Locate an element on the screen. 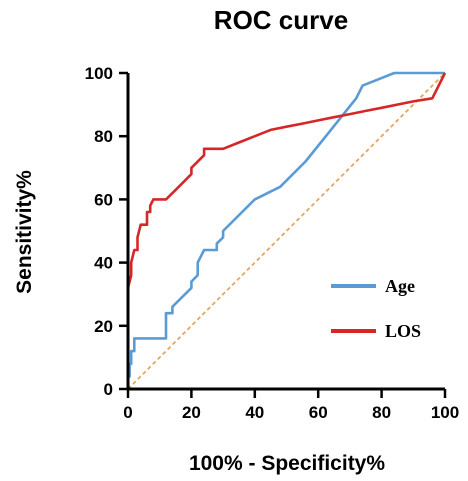 The height and width of the screenshot is (481, 468). y-ticks: 0 20 40 60 80 100 is located at coordinates (106, 231).